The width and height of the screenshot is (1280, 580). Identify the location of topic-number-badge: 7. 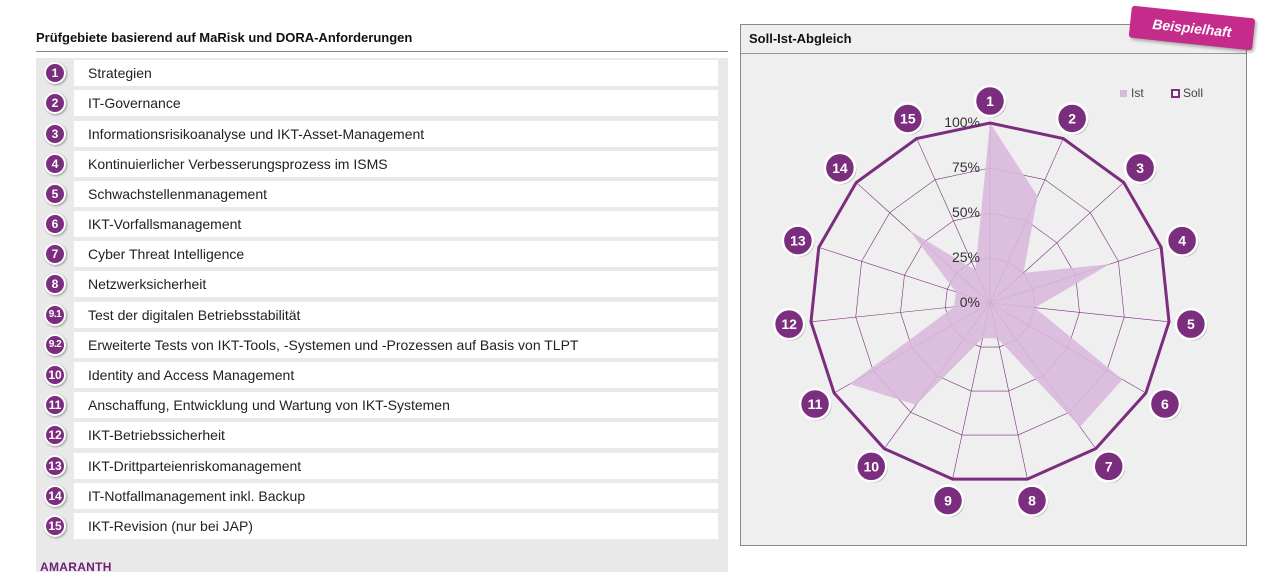
(55, 254).